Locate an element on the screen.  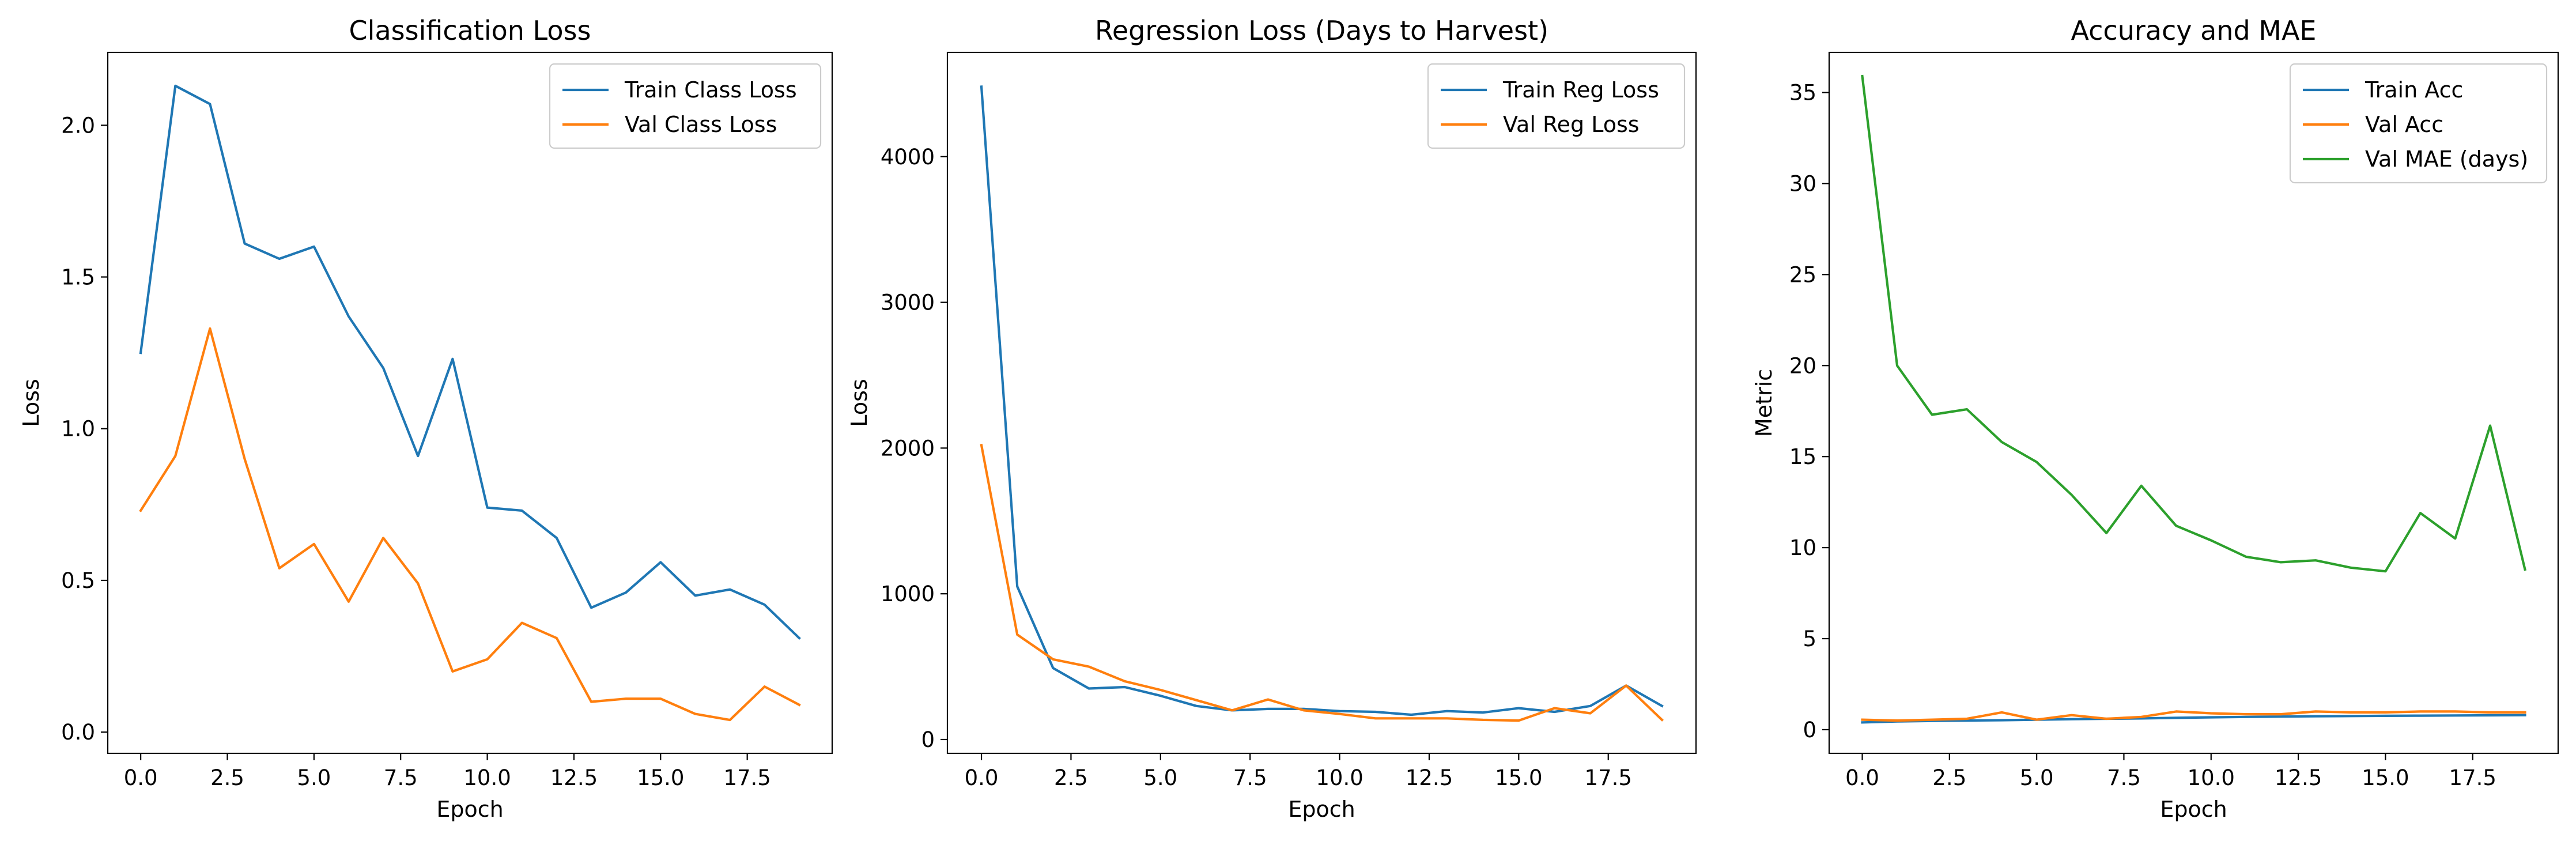
legend: Train Reg Loss Val Reg Loss is located at coordinates (1556, 106).